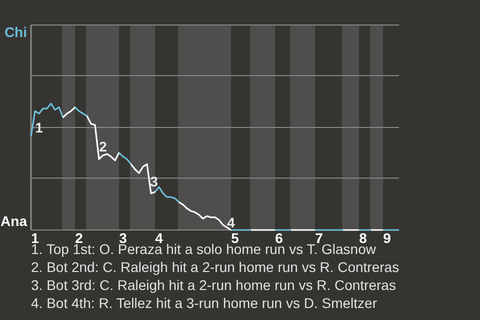 This screenshot has width=480, height=320. Describe the element at coordinates (103, 146) in the screenshot. I see `annotation: 2` at that location.